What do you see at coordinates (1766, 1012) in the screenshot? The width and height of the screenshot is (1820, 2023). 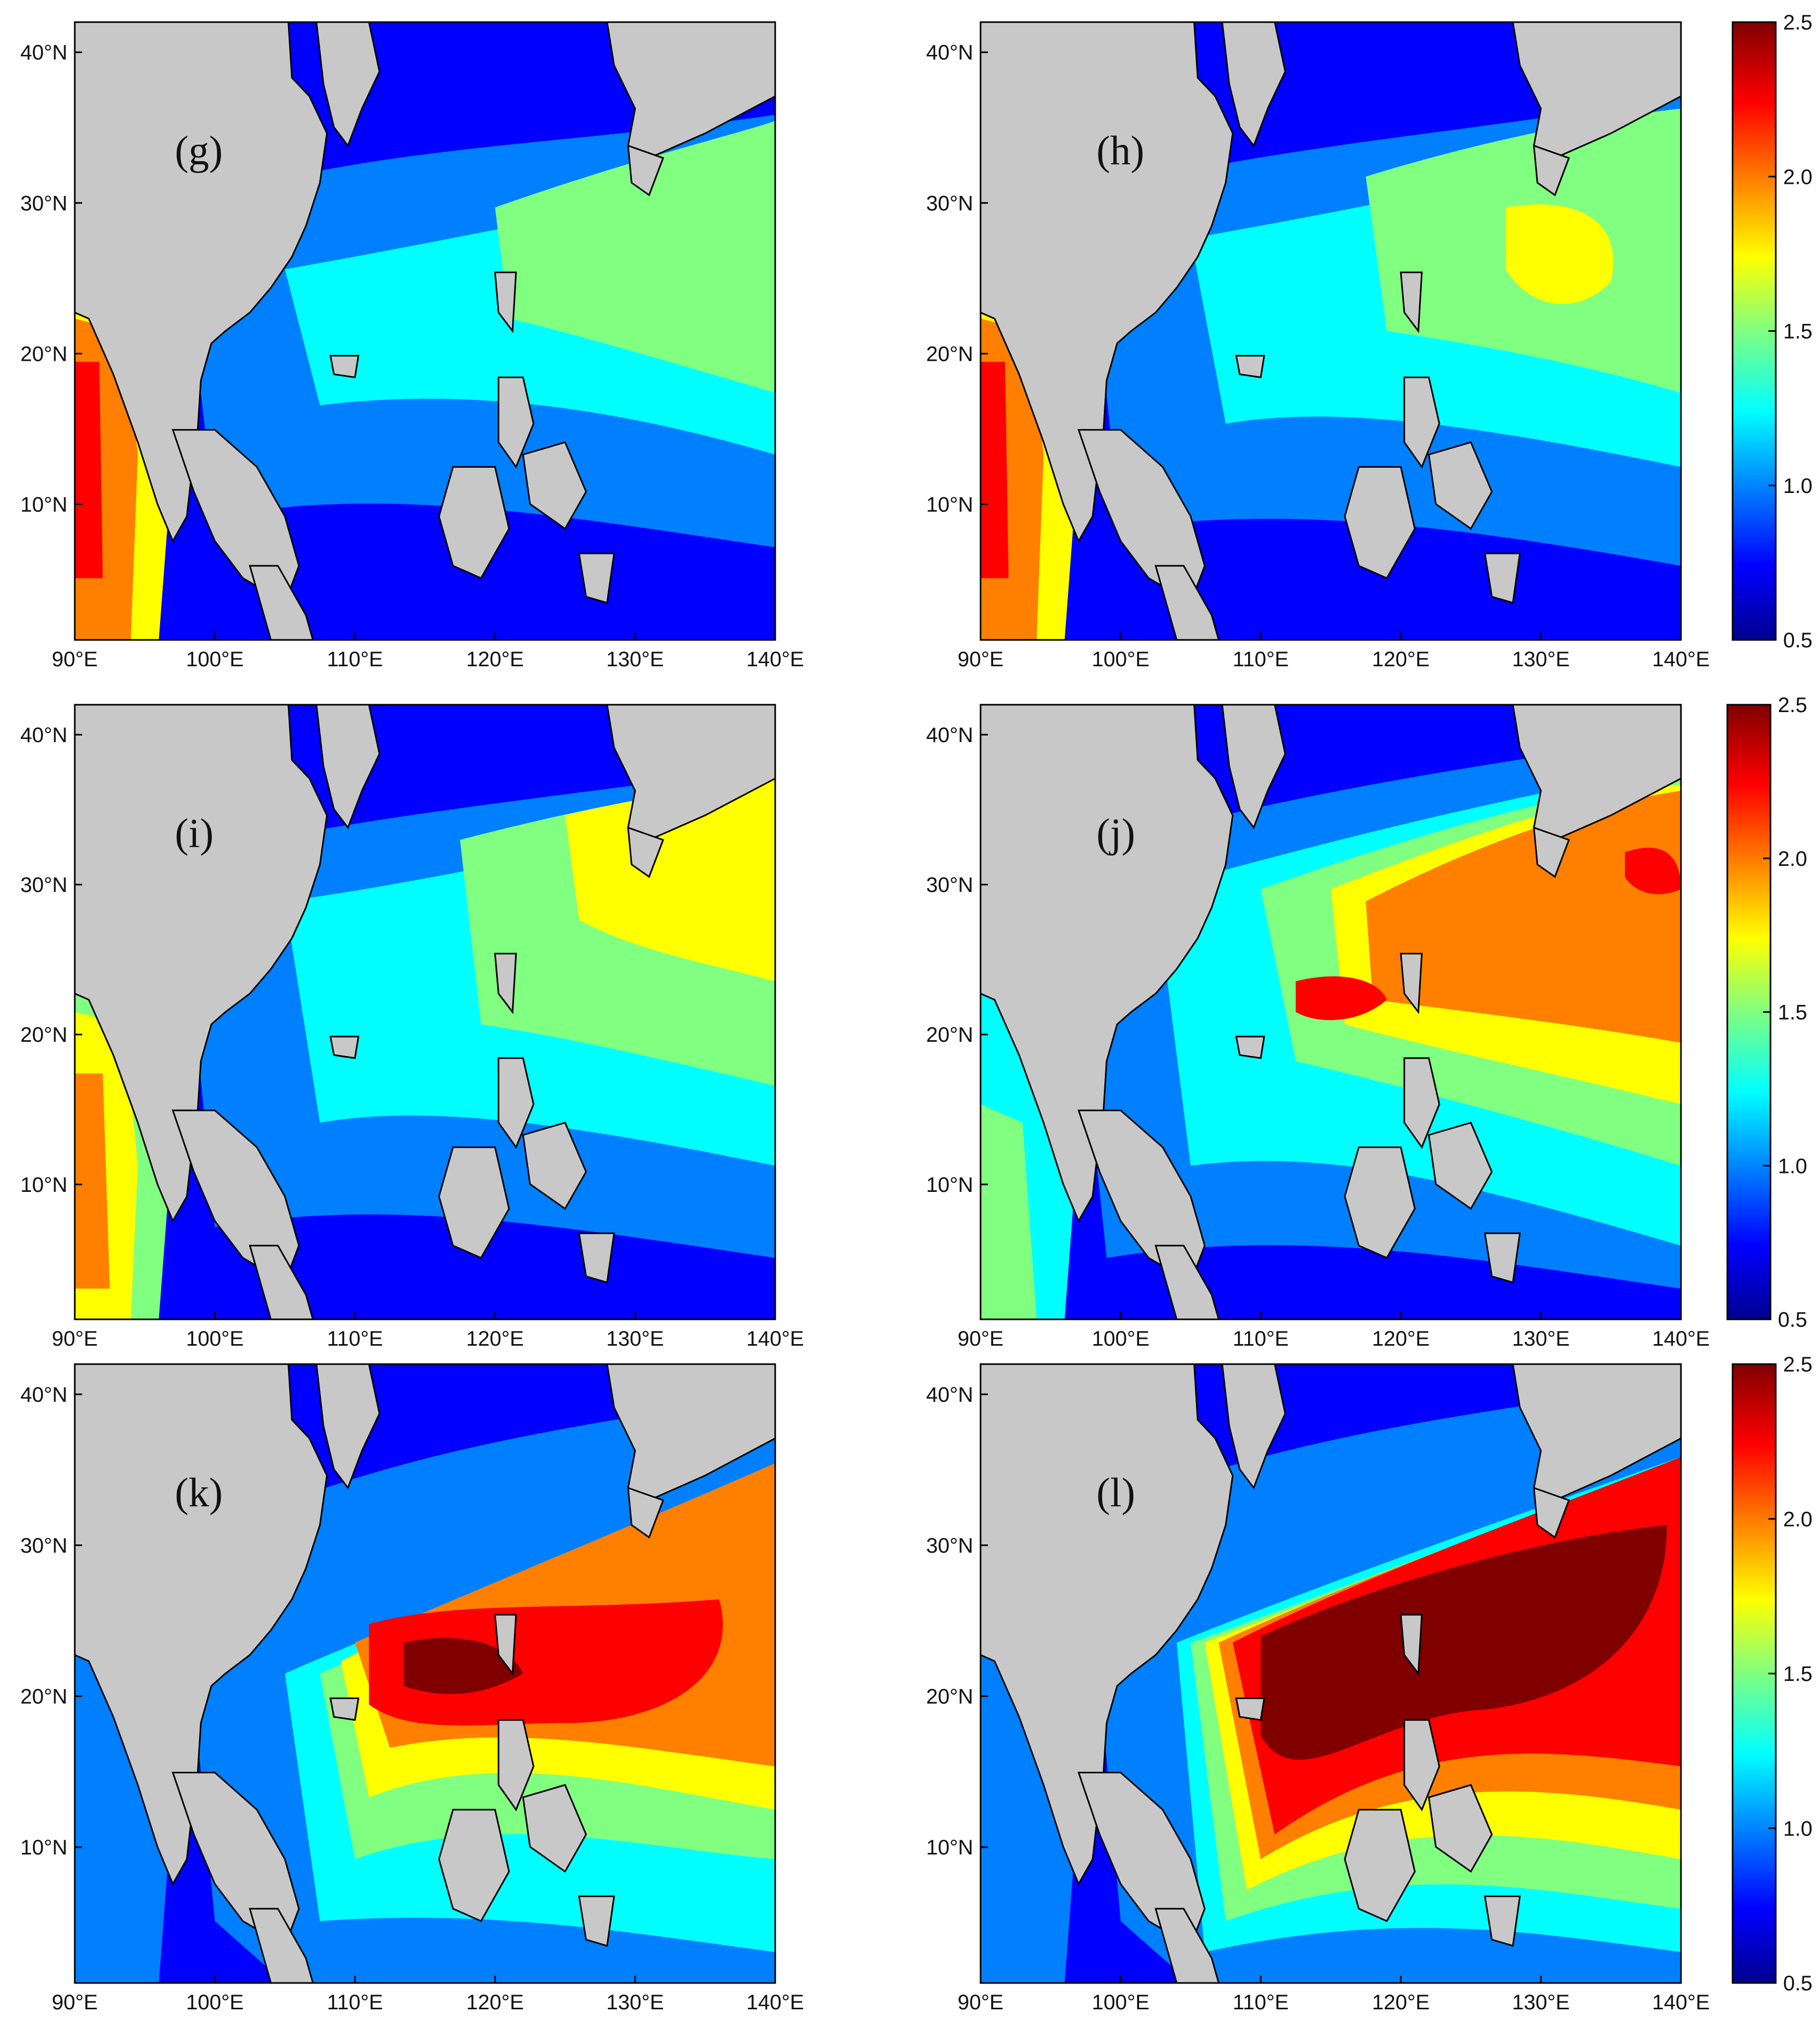 I see `colorbar-2: 0.5 1.0 1.5 2.0 2.5` at bounding box center [1766, 1012].